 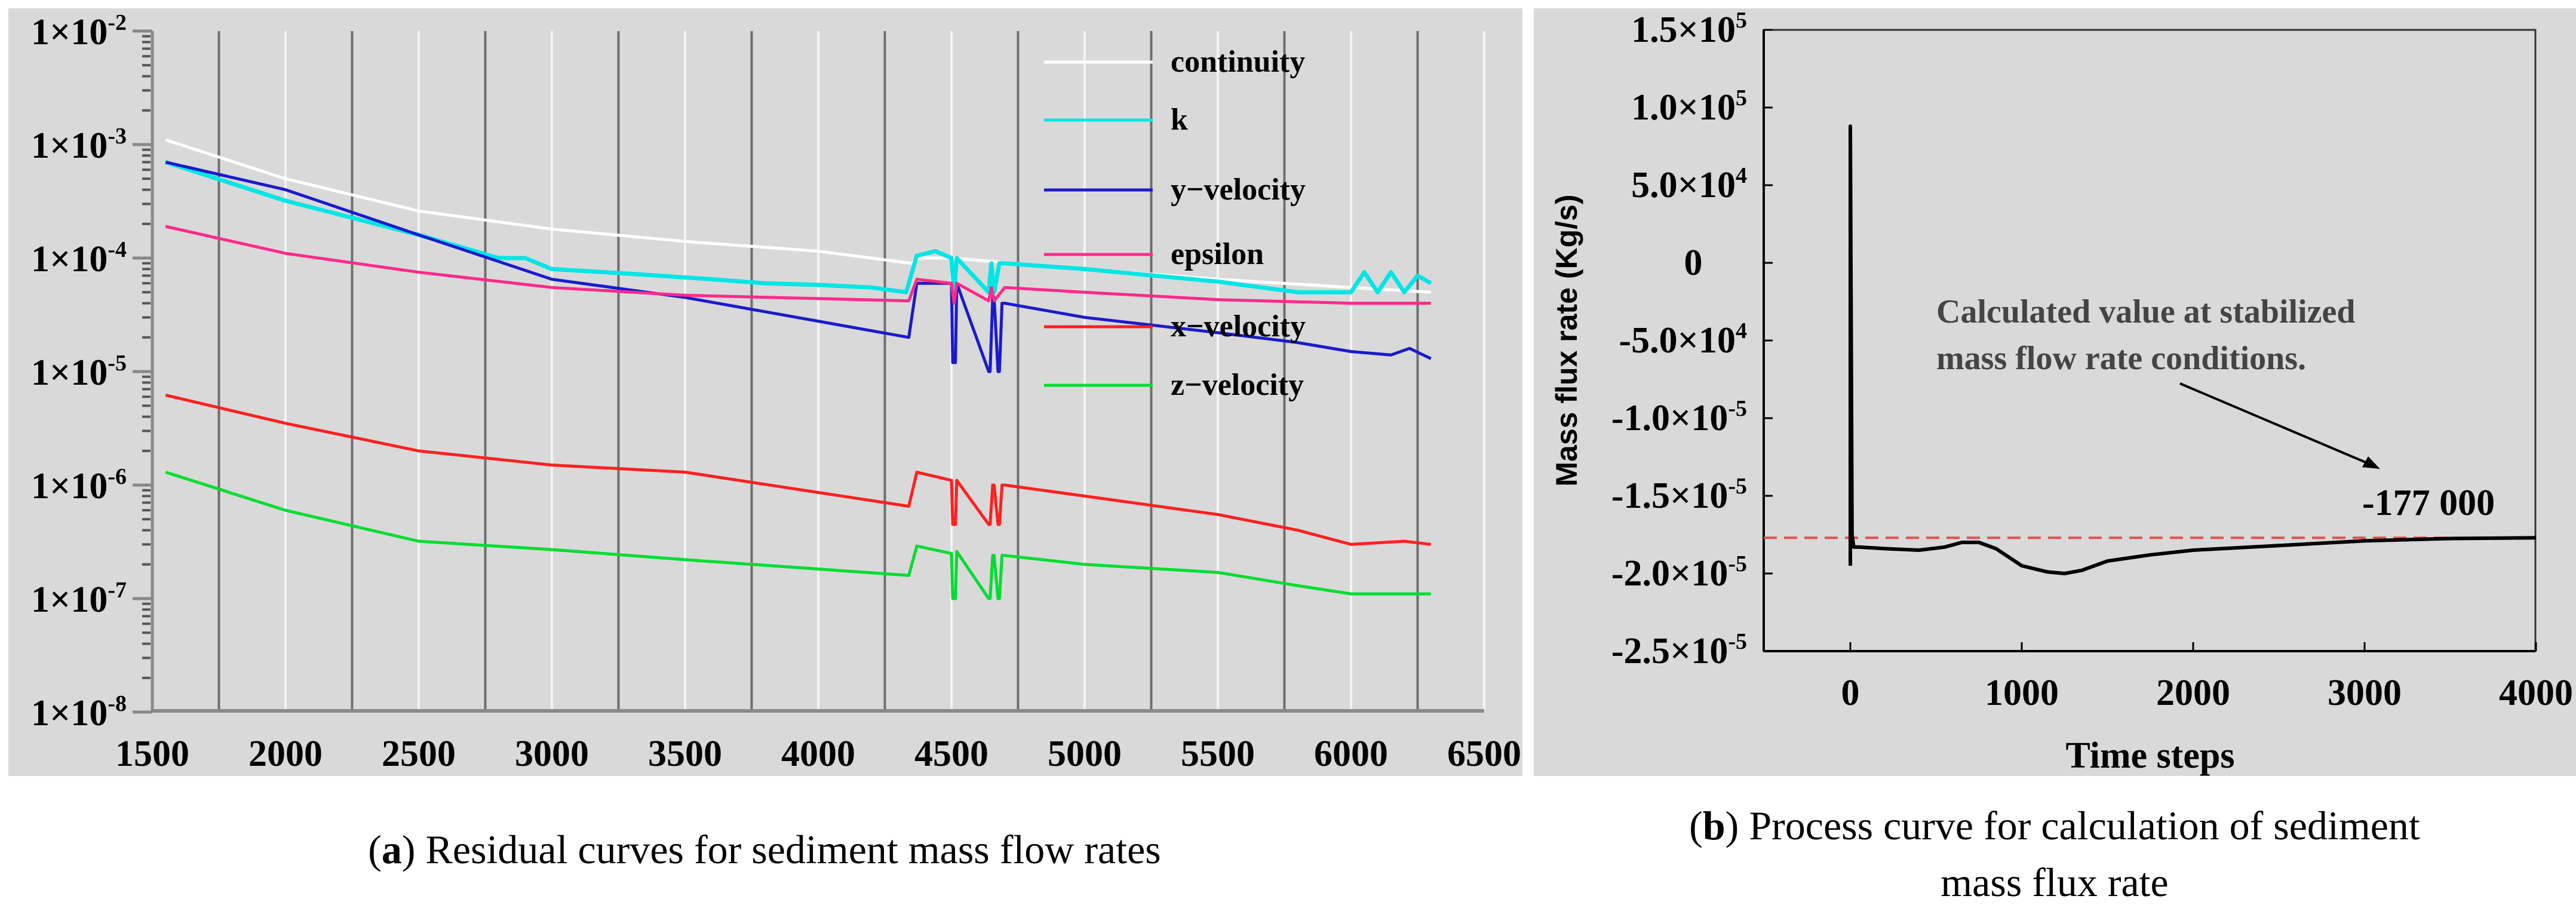 I want to click on y-tick-label: 5.0×10⁴, so click(x=1689, y=184).